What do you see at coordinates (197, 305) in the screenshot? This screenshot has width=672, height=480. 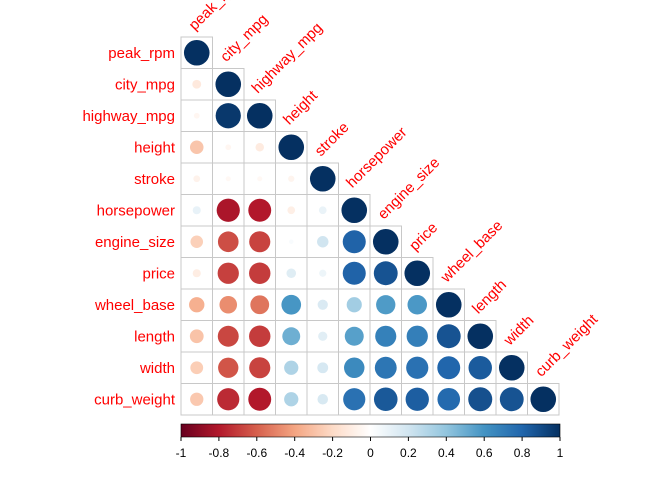 I see `corr-circle-wheel-base-peak-rpm` at bounding box center [197, 305].